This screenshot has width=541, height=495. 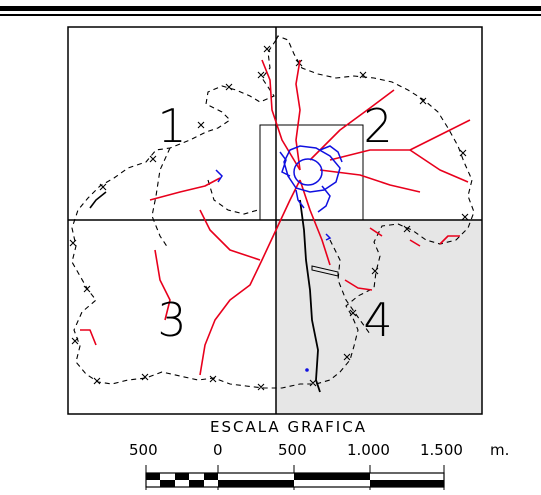 I want to click on urban-inset-box, so click(x=311, y=172).